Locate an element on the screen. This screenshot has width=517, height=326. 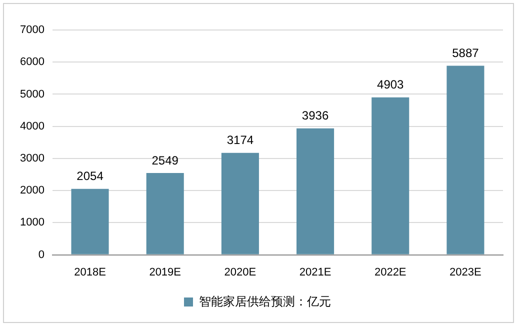
y-tick-label: 6000 is located at coordinates (32, 62).